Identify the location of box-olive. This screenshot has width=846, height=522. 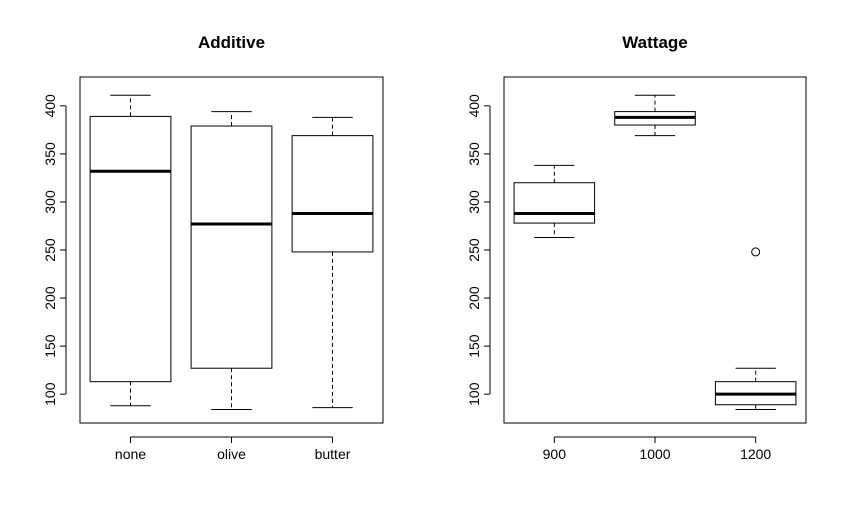
(231, 261).